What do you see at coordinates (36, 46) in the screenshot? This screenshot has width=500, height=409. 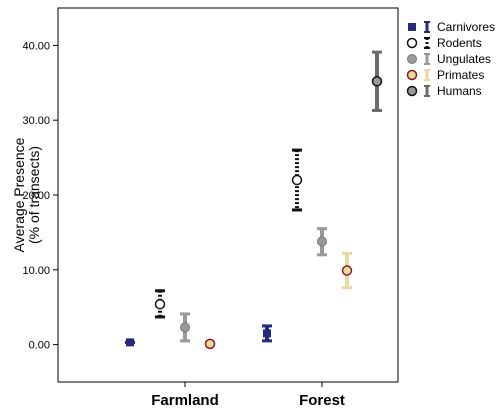 I see `y-tick-label: 40.00` at bounding box center [36, 46].